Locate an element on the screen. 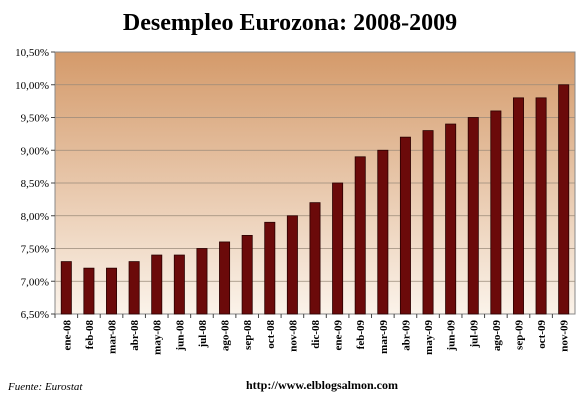 This screenshot has width=580, height=400. y-tick-label: 9,00% is located at coordinates (35, 151).